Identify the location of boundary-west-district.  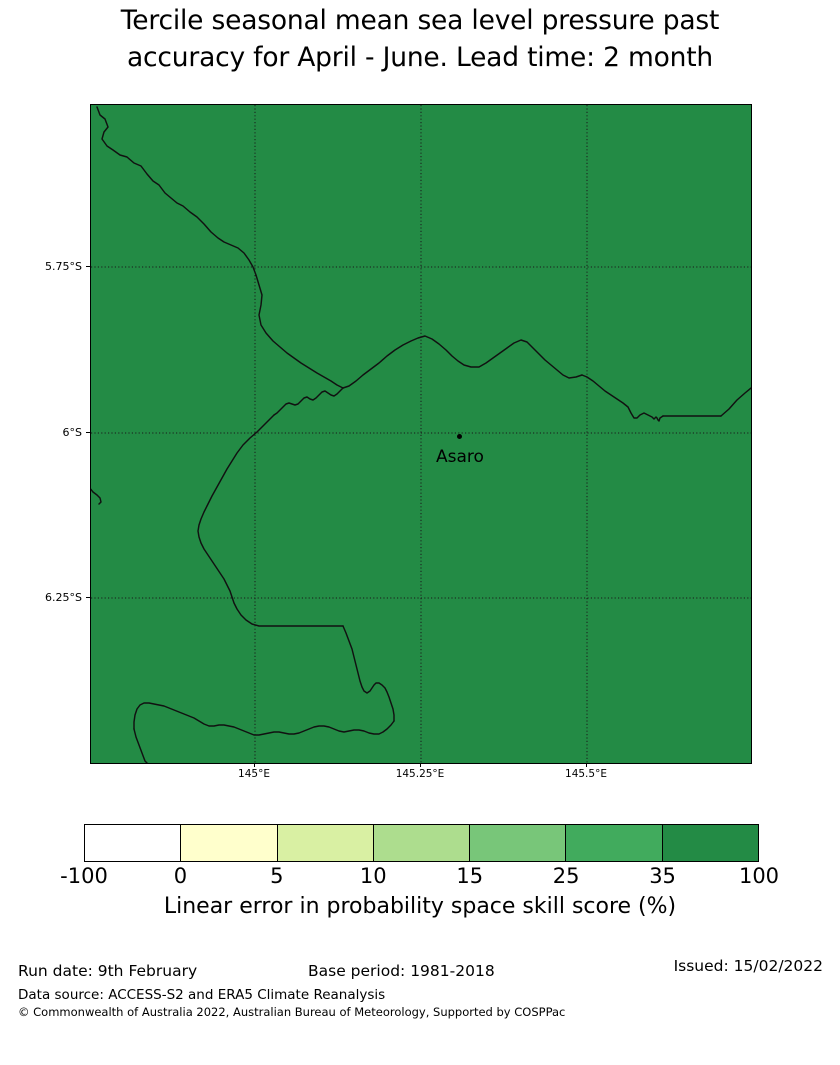
(270, 520).